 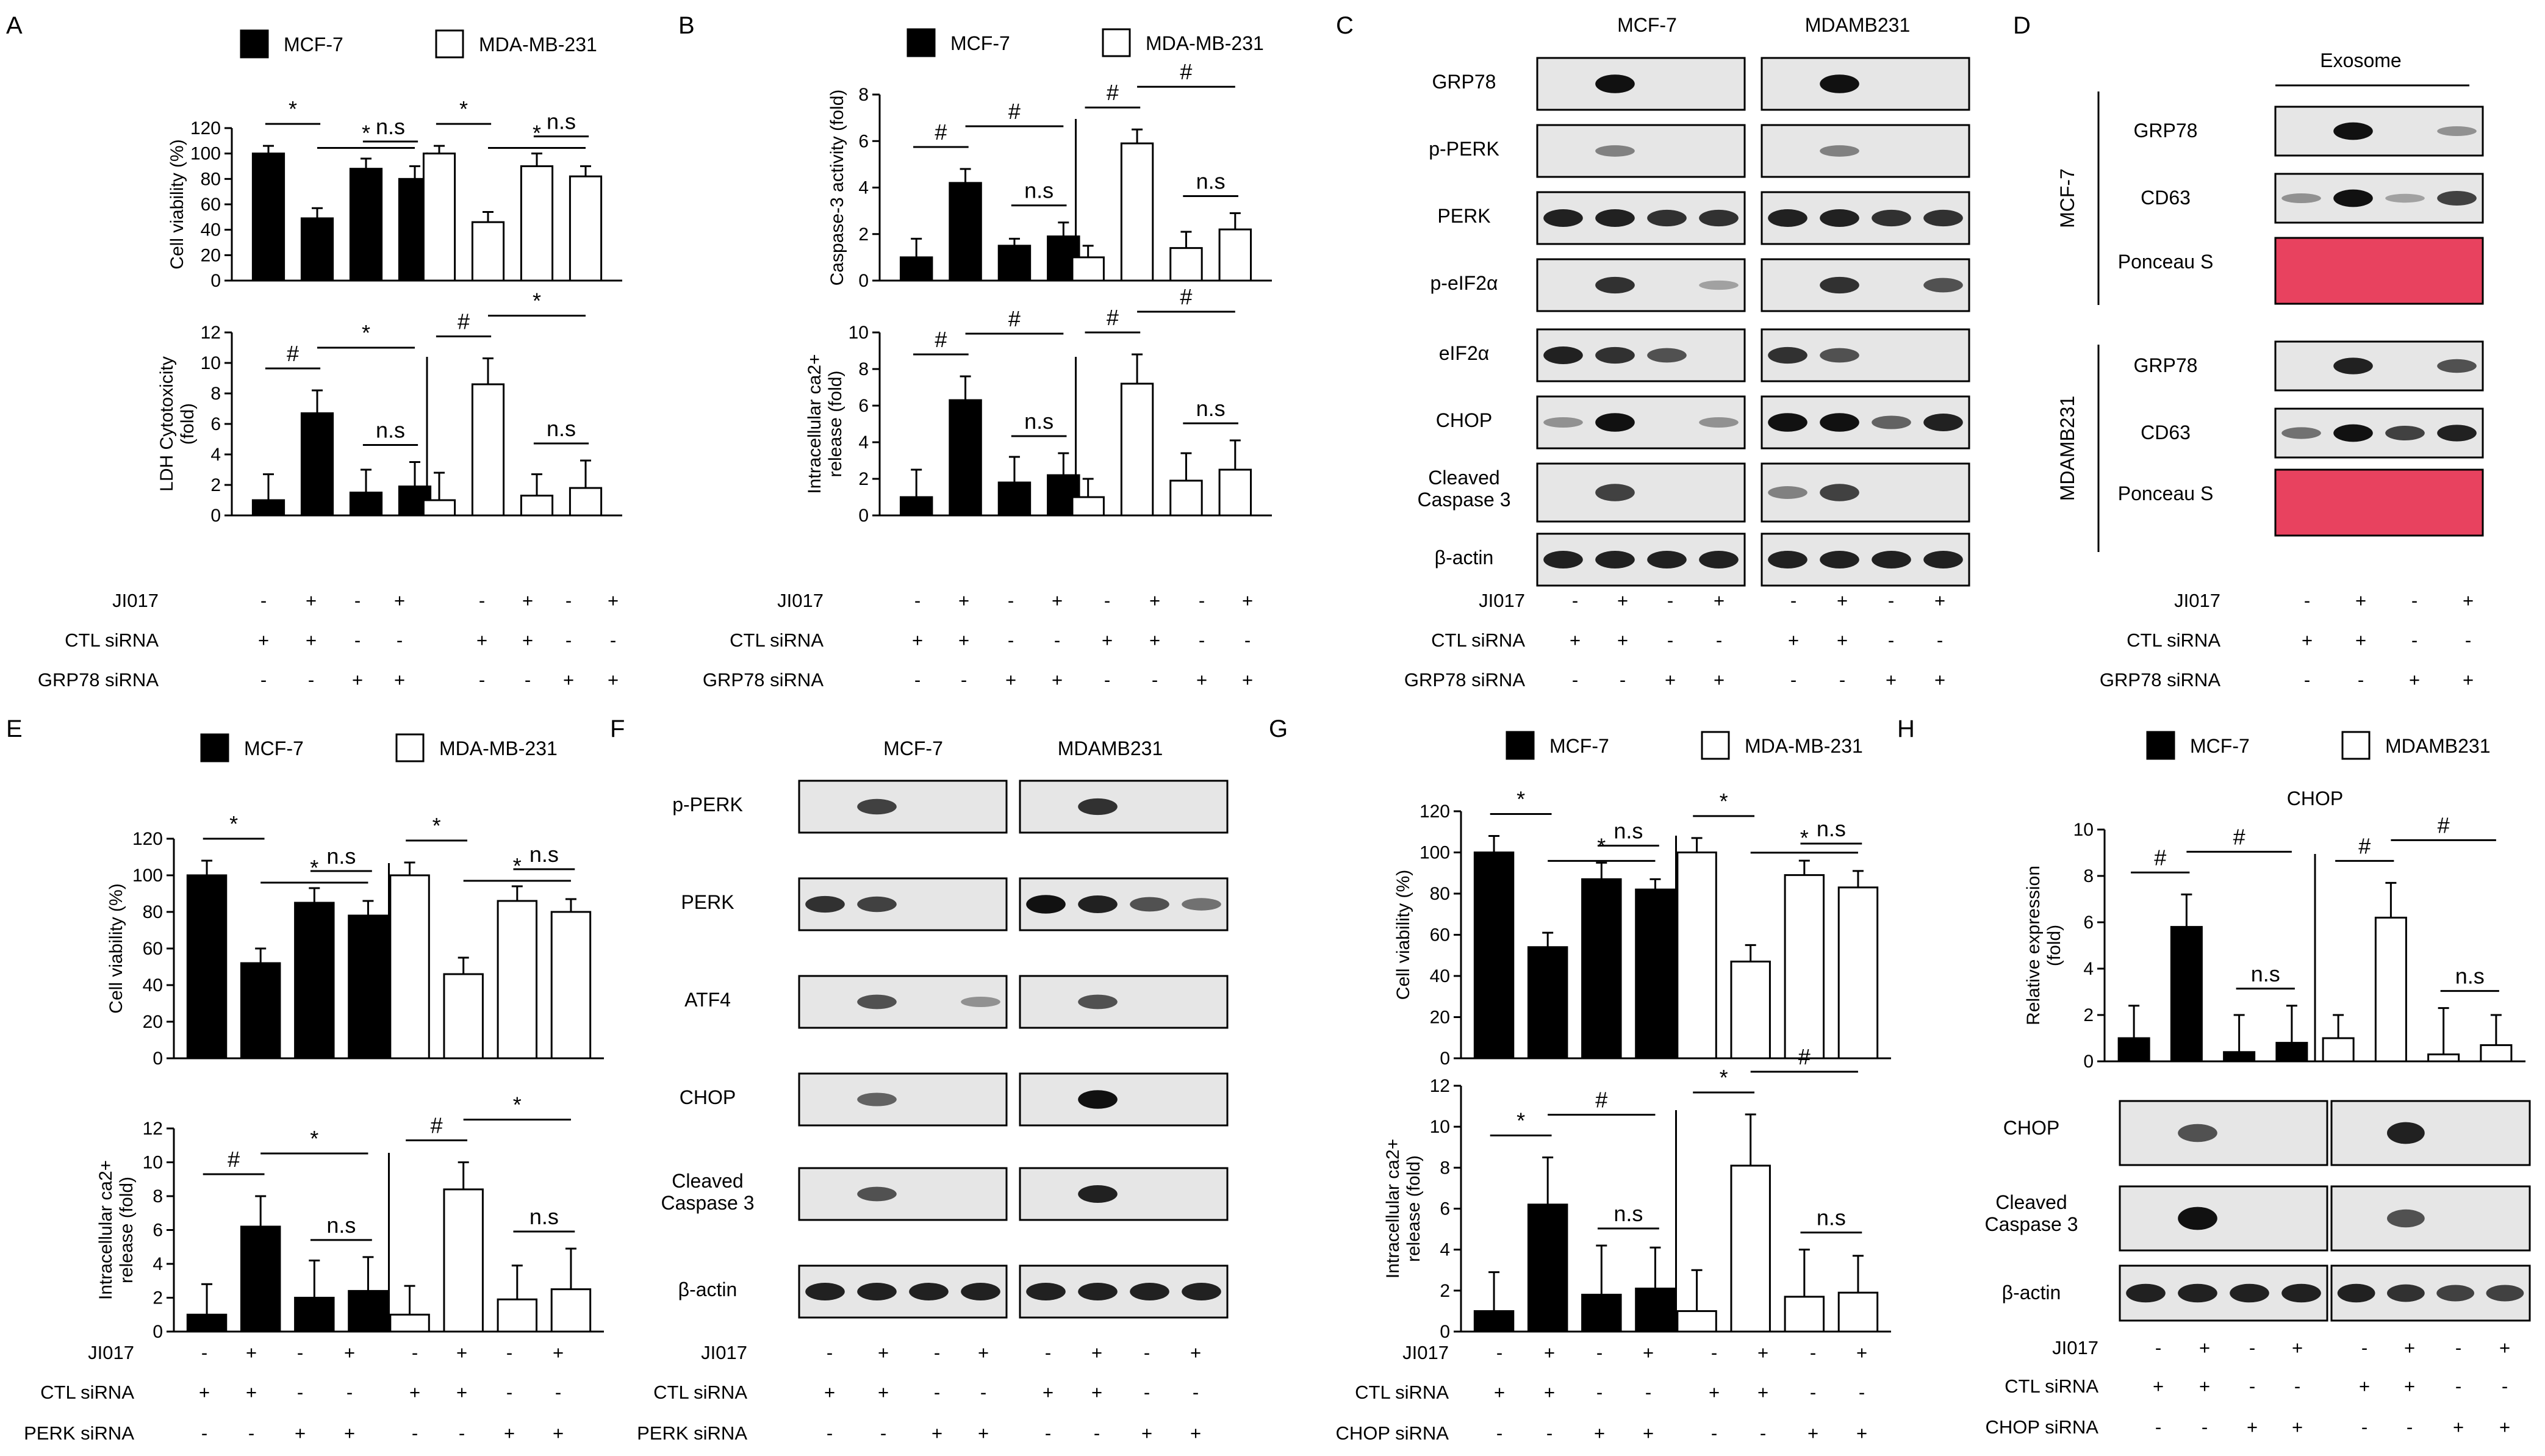 What do you see at coordinates (708, 1097) in the screenshot?
I see `blot-label-line: CHOP` at bounding box center [708, 1097].